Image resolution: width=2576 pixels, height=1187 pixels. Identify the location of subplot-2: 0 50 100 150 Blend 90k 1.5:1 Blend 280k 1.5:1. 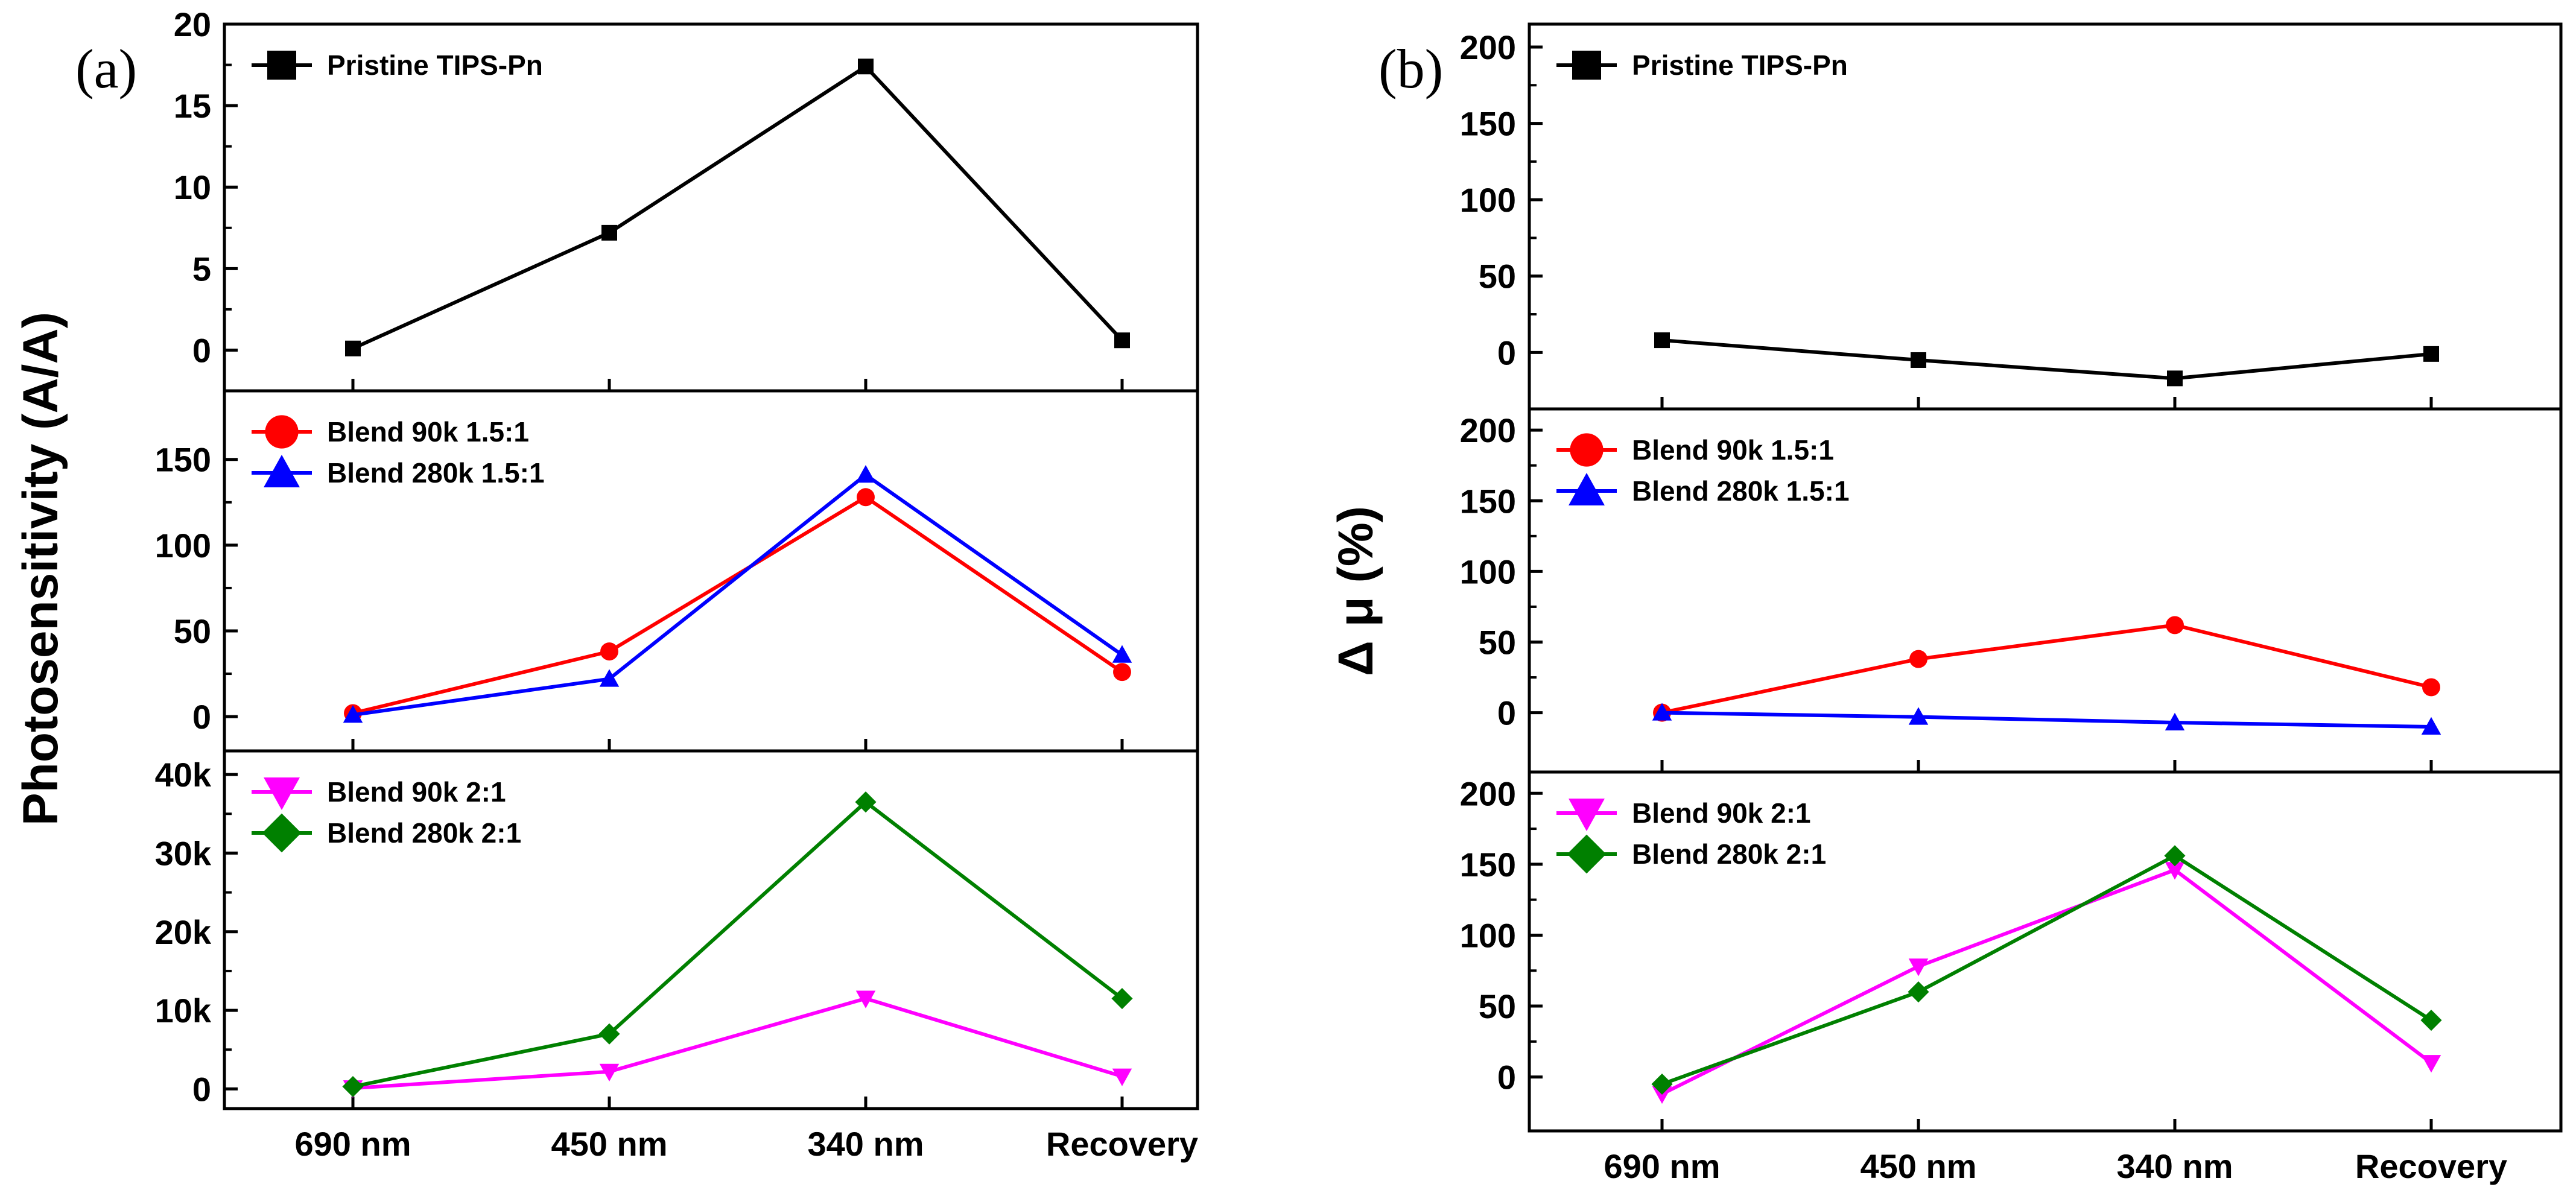
(677, 571).